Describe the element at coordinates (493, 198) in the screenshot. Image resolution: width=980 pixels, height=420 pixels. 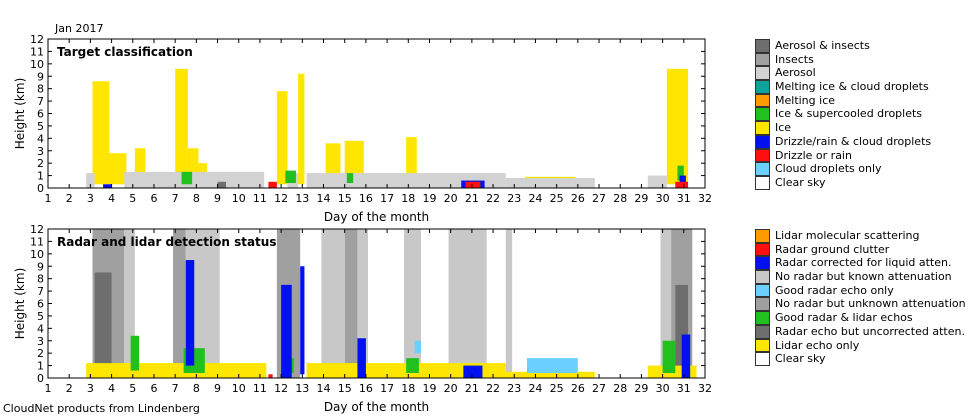
I see `classification-xtick-label: 22` at that location.